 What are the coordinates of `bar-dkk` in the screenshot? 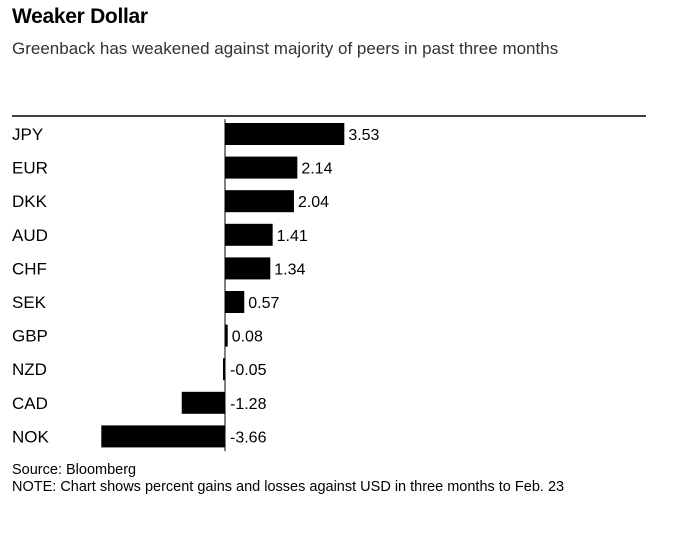 It's located at (259, 201).